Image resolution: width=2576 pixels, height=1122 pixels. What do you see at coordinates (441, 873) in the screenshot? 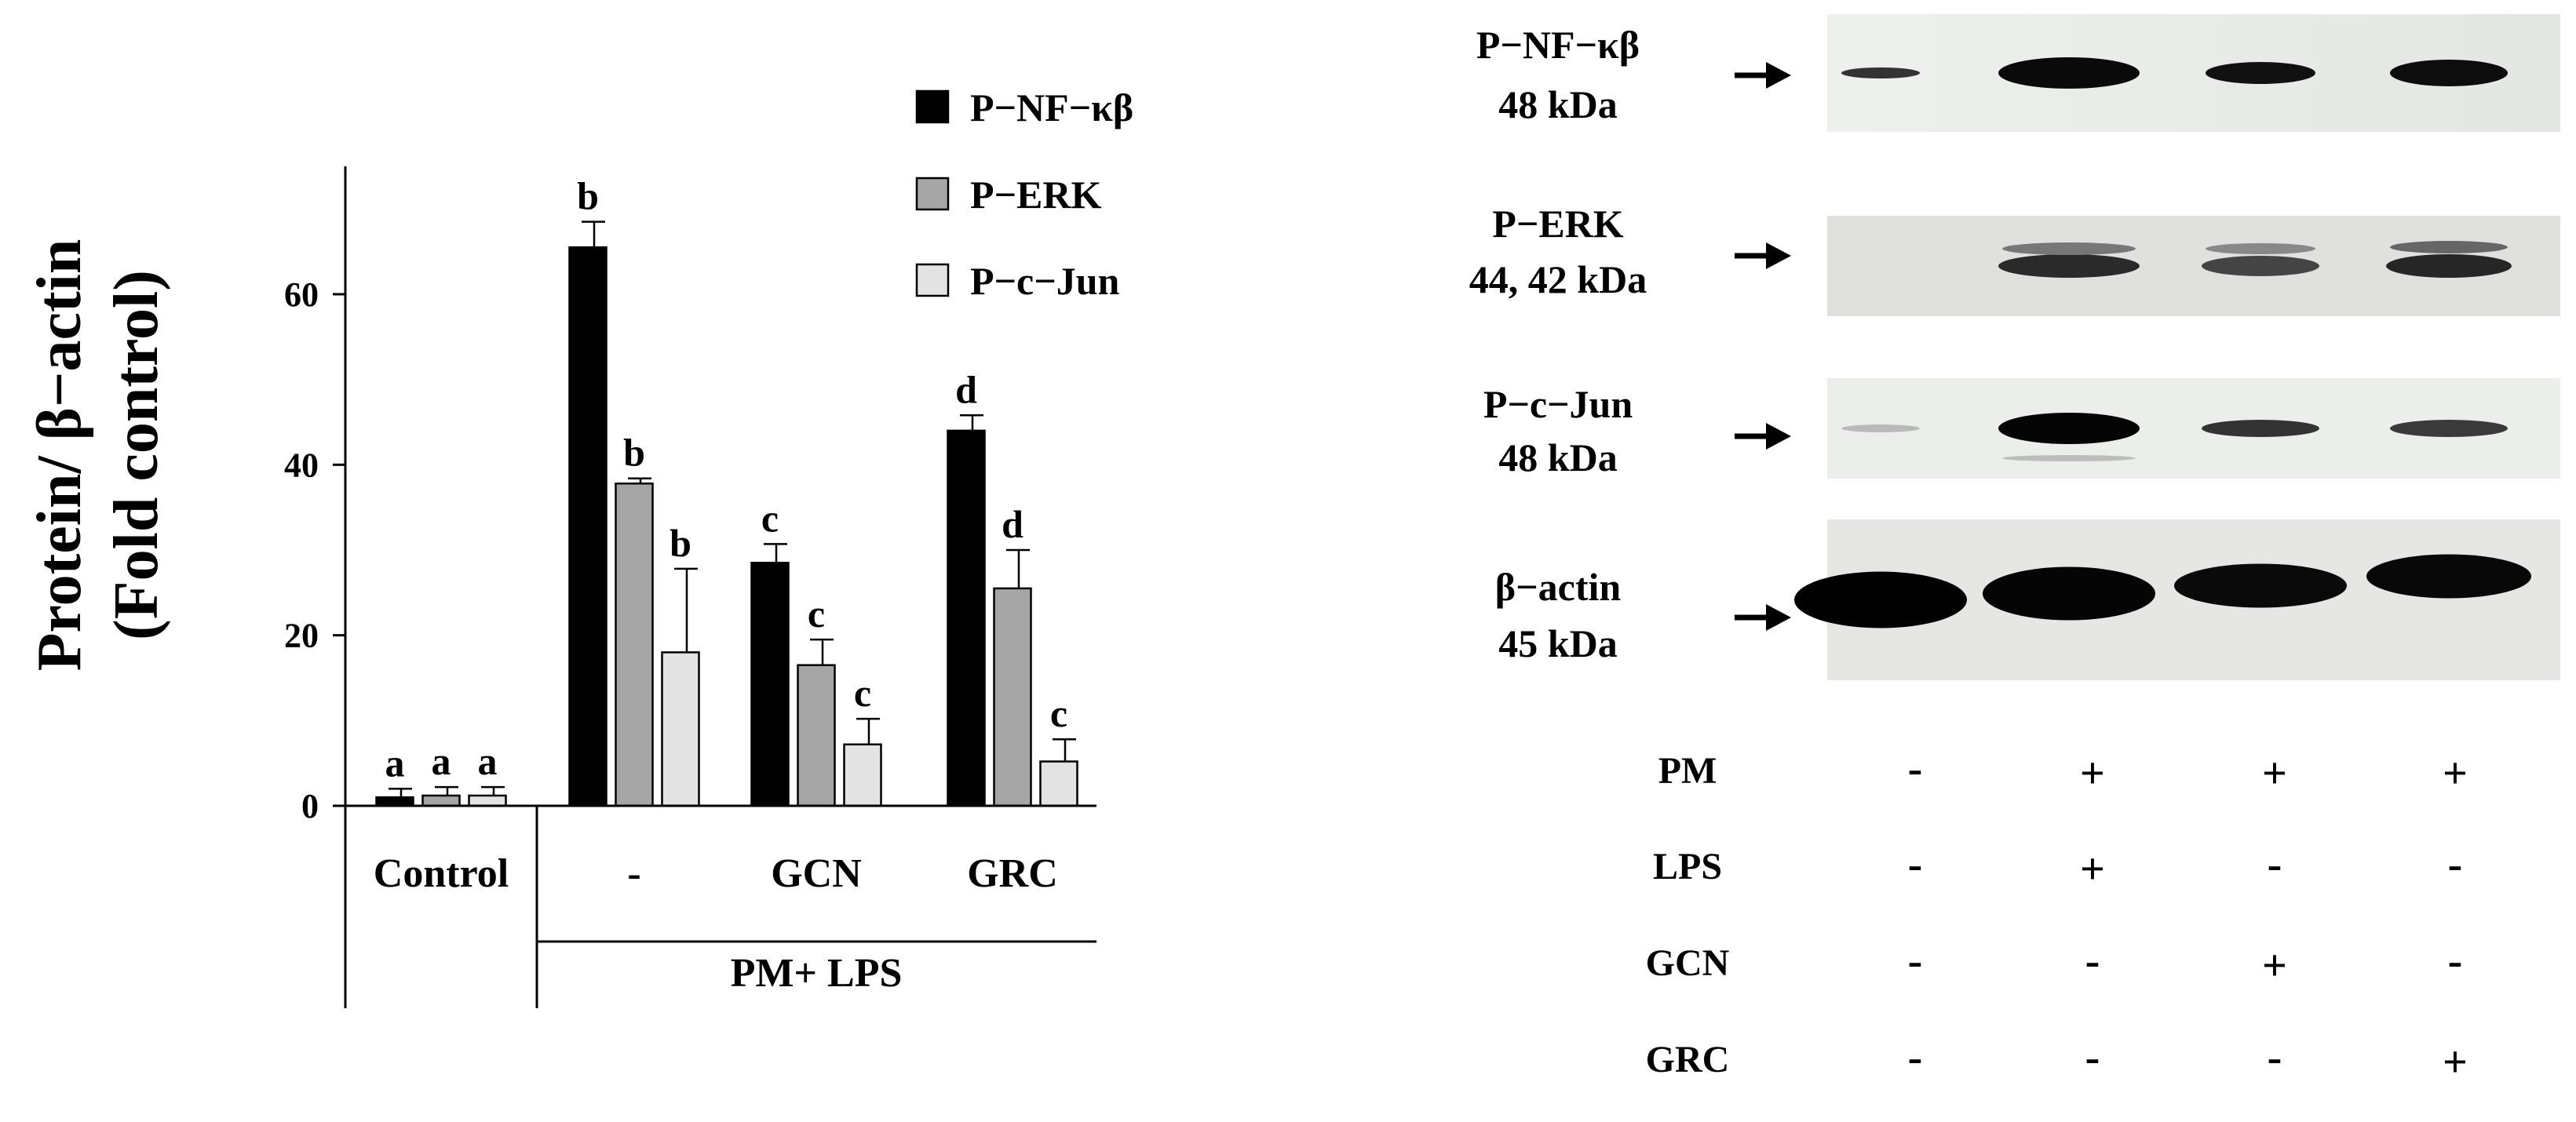
I see `x-tick-label: Control` at bounding box center [441, 873].